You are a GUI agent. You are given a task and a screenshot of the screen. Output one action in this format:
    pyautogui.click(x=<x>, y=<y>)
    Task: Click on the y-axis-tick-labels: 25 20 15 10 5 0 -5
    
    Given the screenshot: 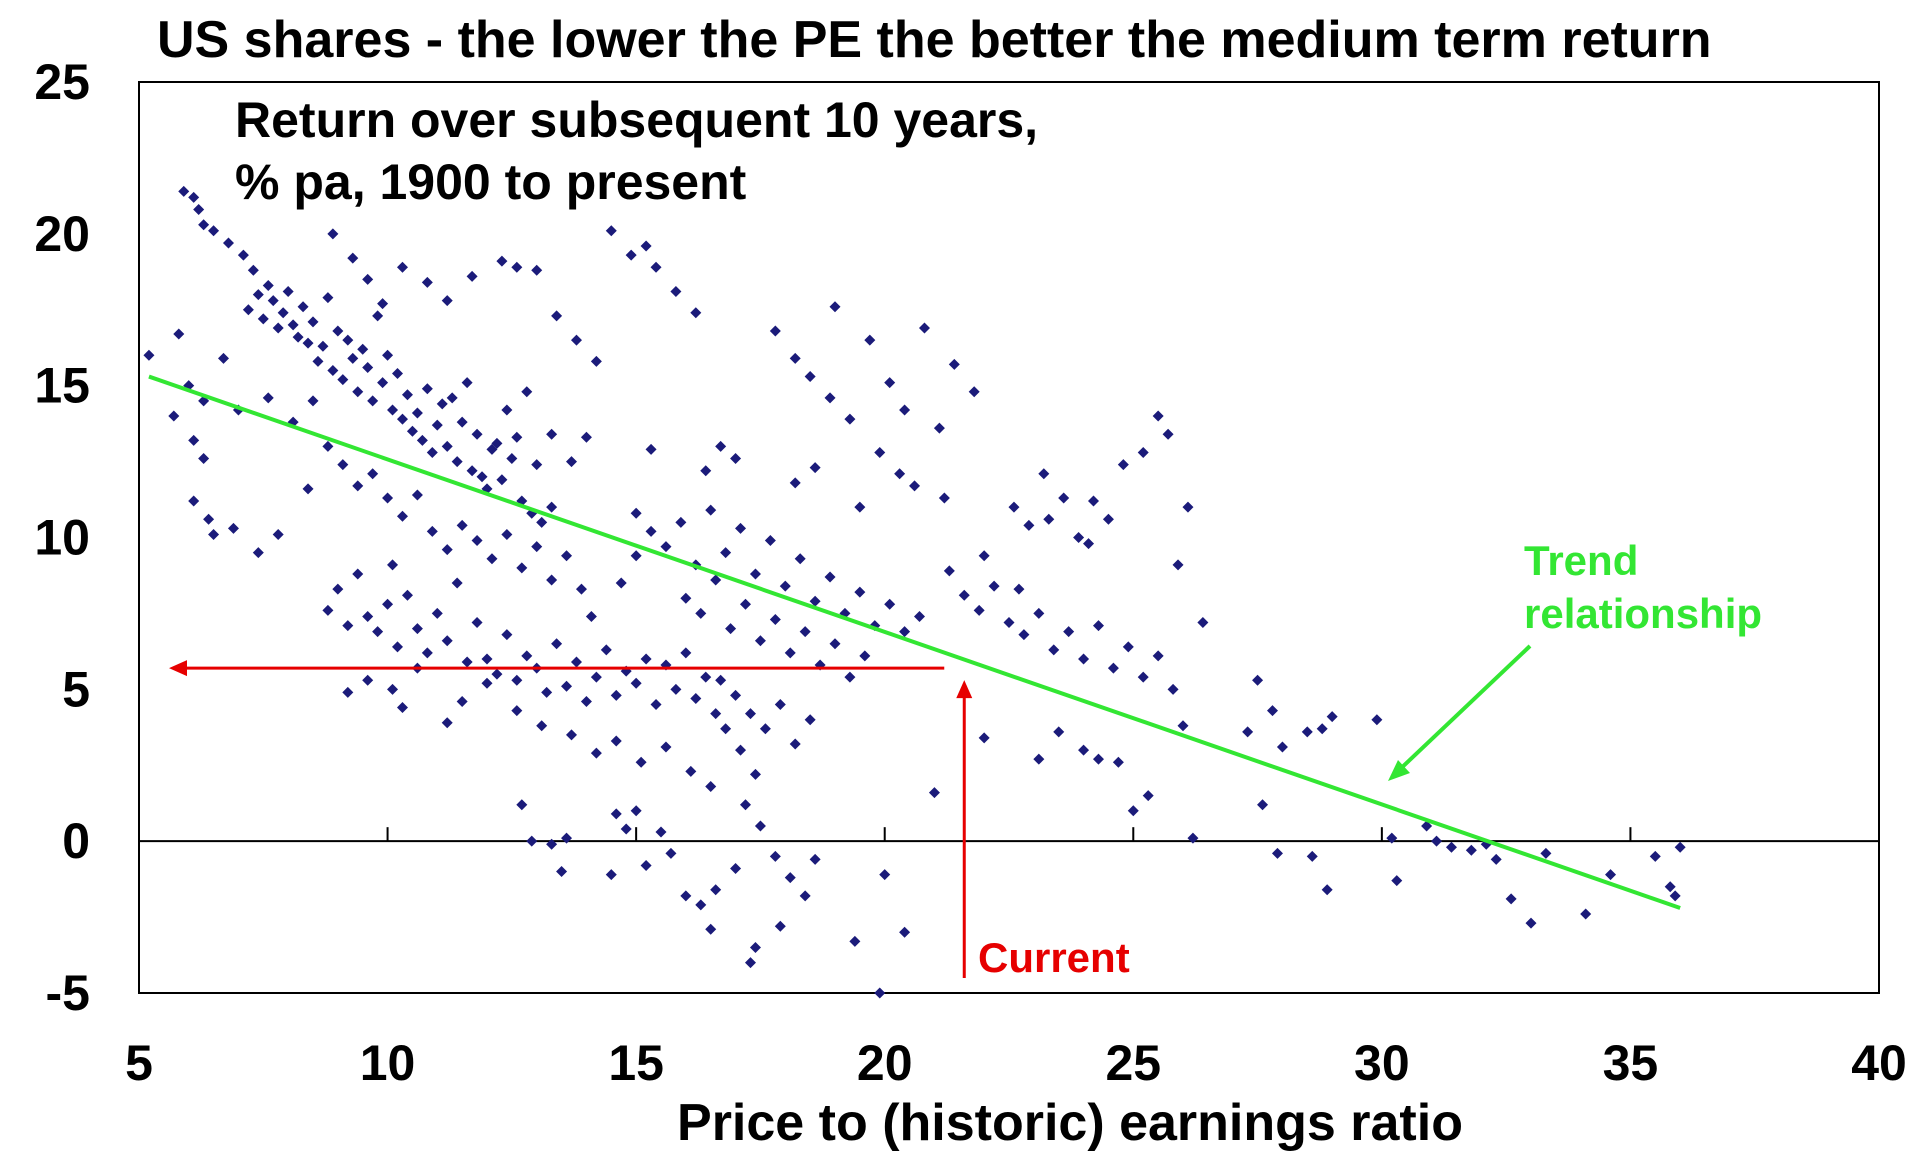 What is the action you would take?
    pyautogui.click(x=62, y=537)
    